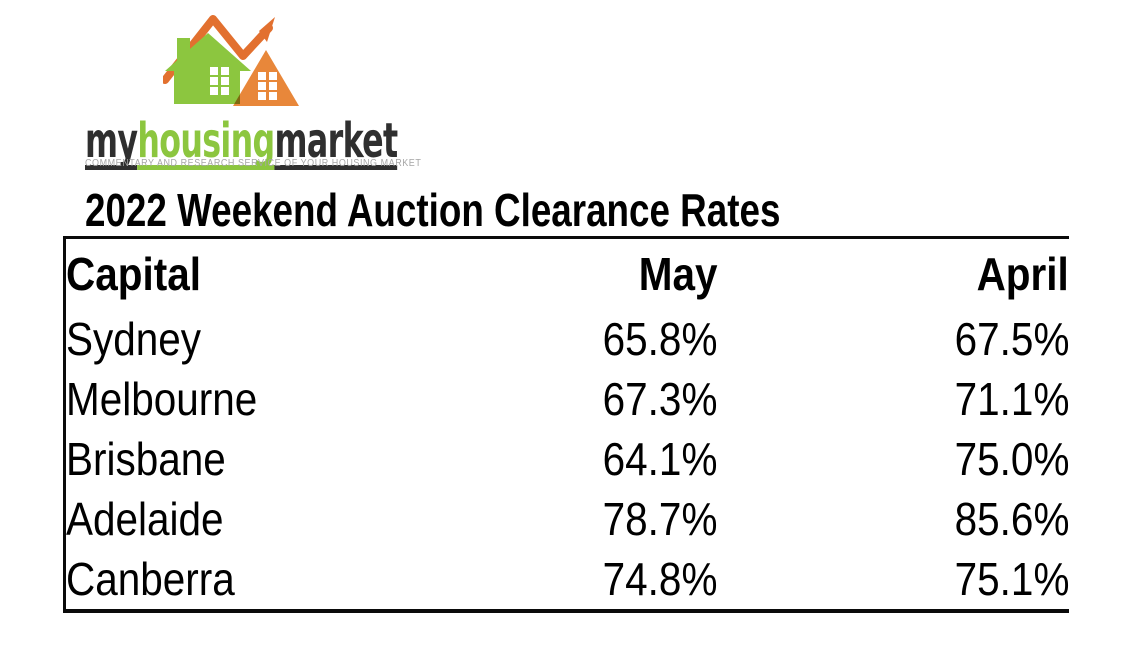  I want to click on table-row-canberra: Canberra 74.8% 75.1%, so click(567, 580).